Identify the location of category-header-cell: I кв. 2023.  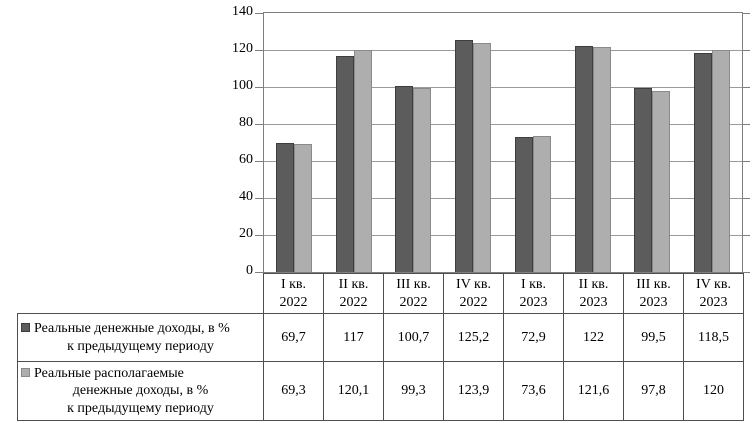
(533, 293).